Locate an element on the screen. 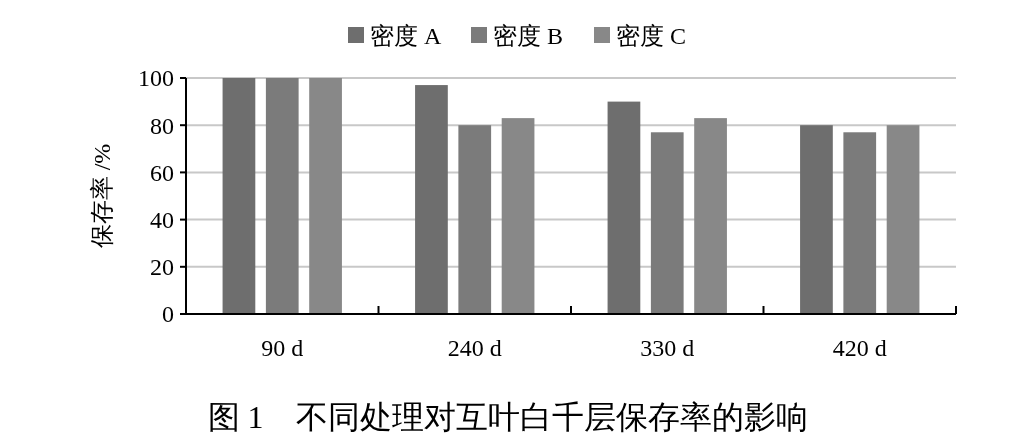  text: 图 1 不同处理对互叶白千层保存率的影响 is located at coordinates (507, 417).